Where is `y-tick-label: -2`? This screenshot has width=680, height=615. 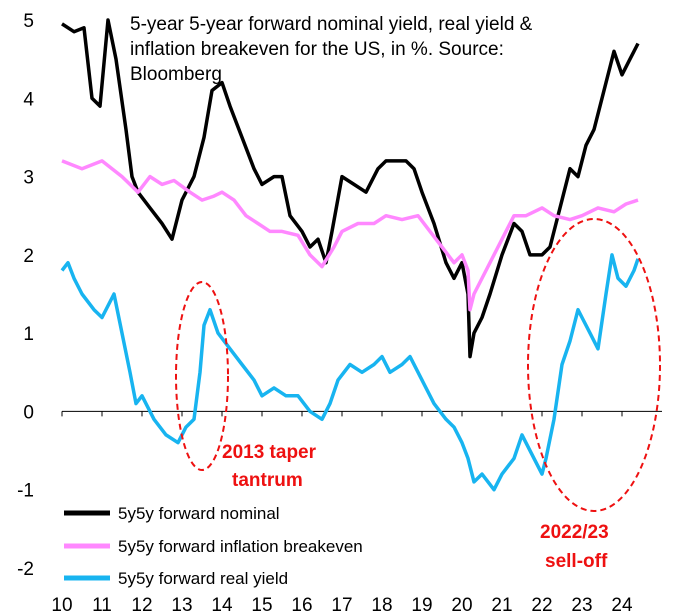
y-tick-label: -2 is located at coordinates (25, 569).